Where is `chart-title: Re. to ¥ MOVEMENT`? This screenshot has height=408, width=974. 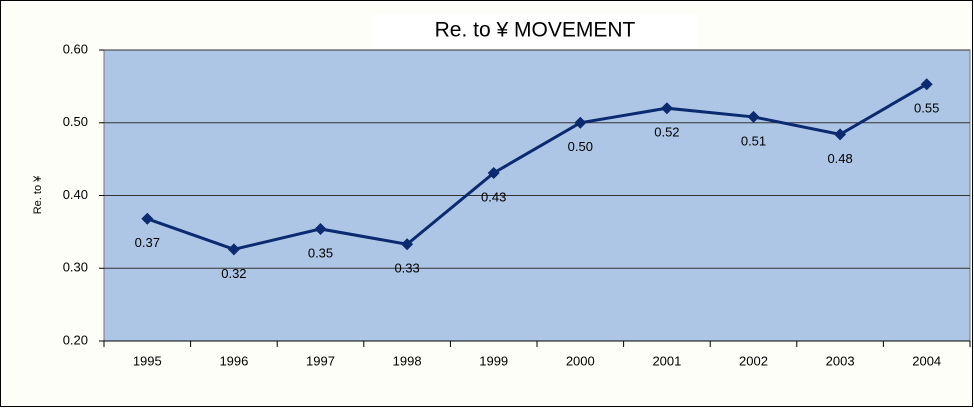 chart-title: Re. to ¥ MOVEMENT is located at coordinates (535, 30).